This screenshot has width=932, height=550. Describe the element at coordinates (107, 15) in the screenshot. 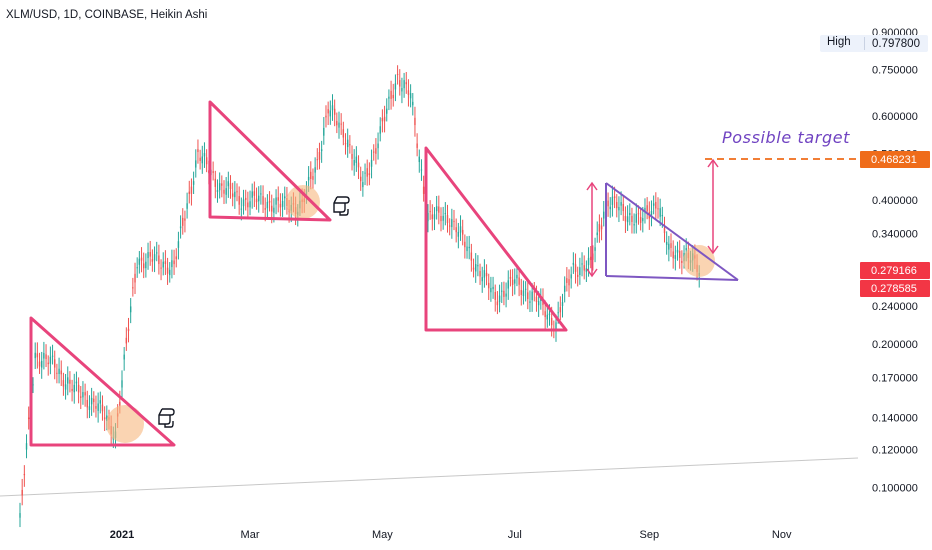

I see `symbol-title: XLM/USD, 1D, COINBASE, Heikin Ashi` at that location.